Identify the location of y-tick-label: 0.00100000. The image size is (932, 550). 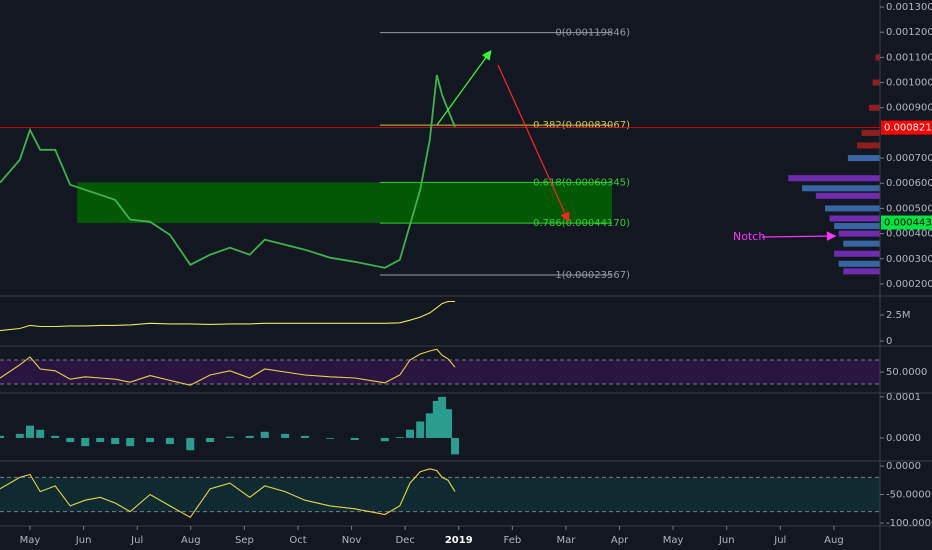
(909, 83).